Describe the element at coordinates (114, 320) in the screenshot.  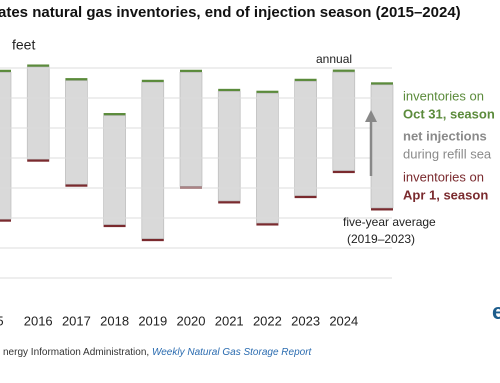
I see `x-tick-label: 2018` at that location.